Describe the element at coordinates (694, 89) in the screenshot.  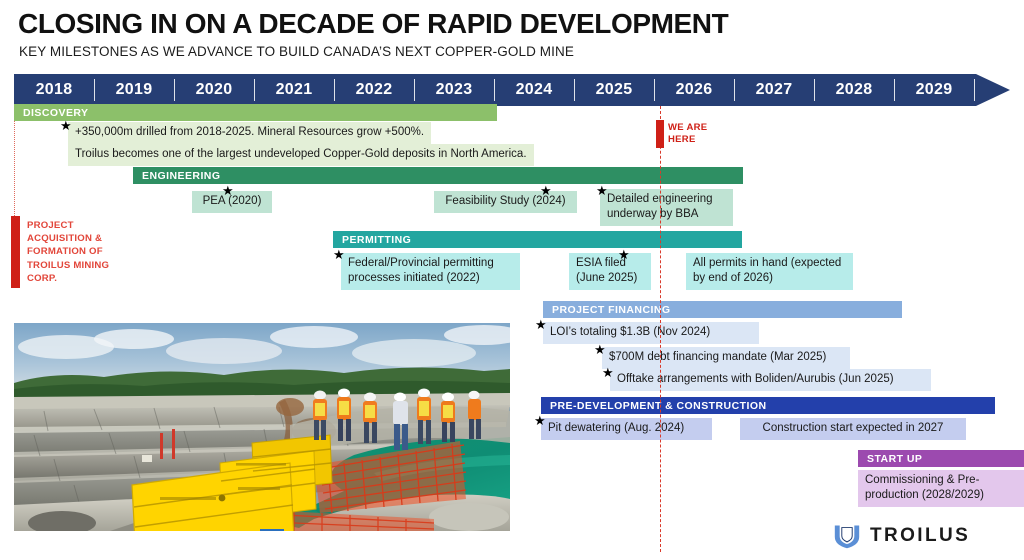
I see `year-cell-2026: 2026` at that location.